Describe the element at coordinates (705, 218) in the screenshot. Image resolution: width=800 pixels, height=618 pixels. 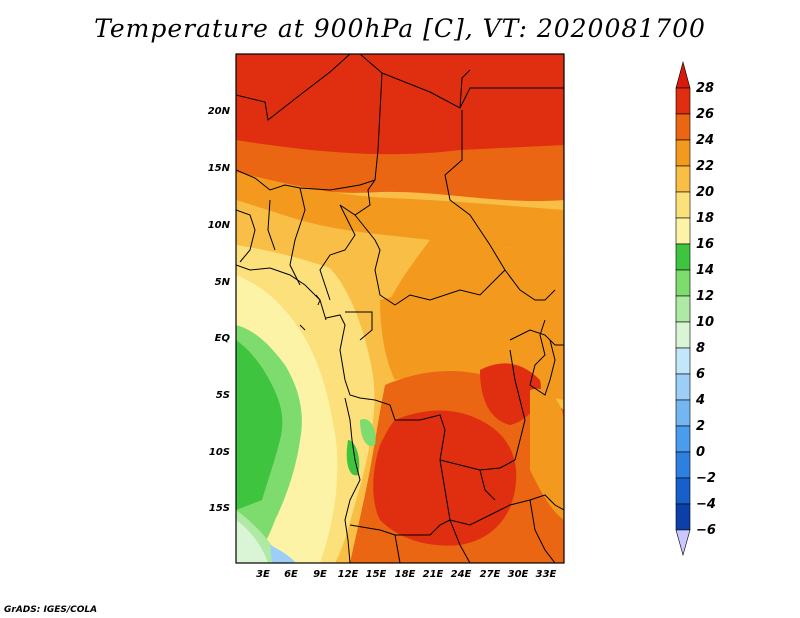
I see `colorbar-tick-label: 18` at that location.